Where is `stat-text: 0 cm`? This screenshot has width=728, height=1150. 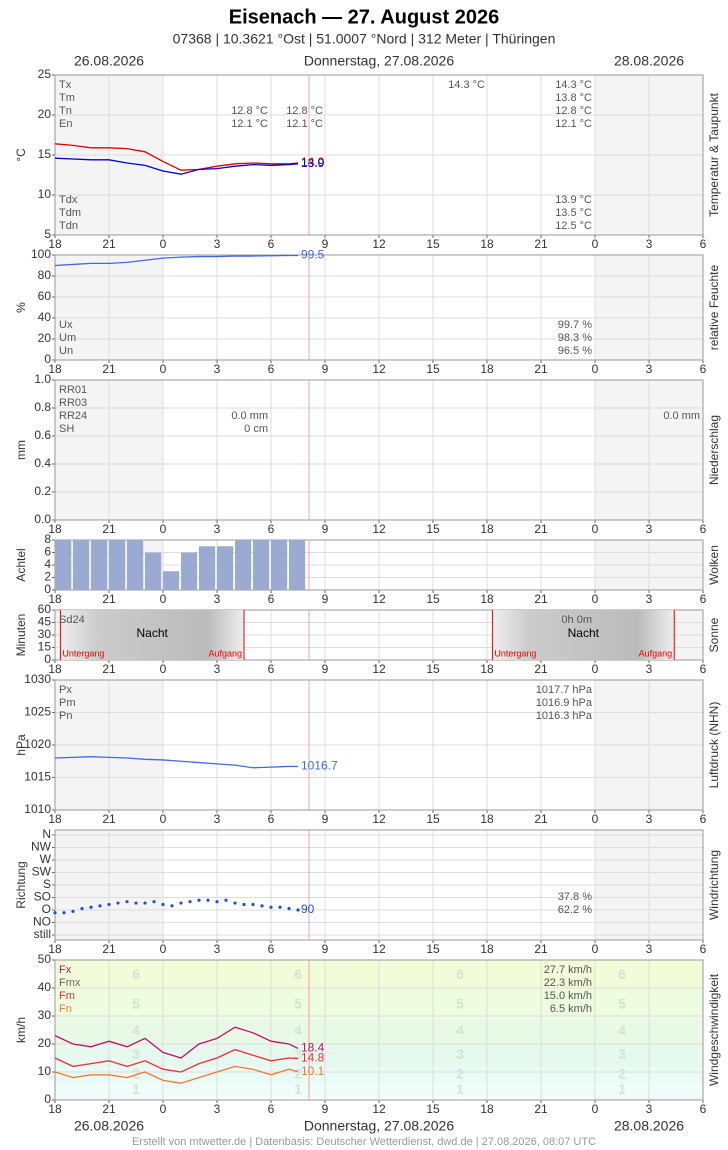 stat-text: 0 cm is located at coordinates (256, 429).